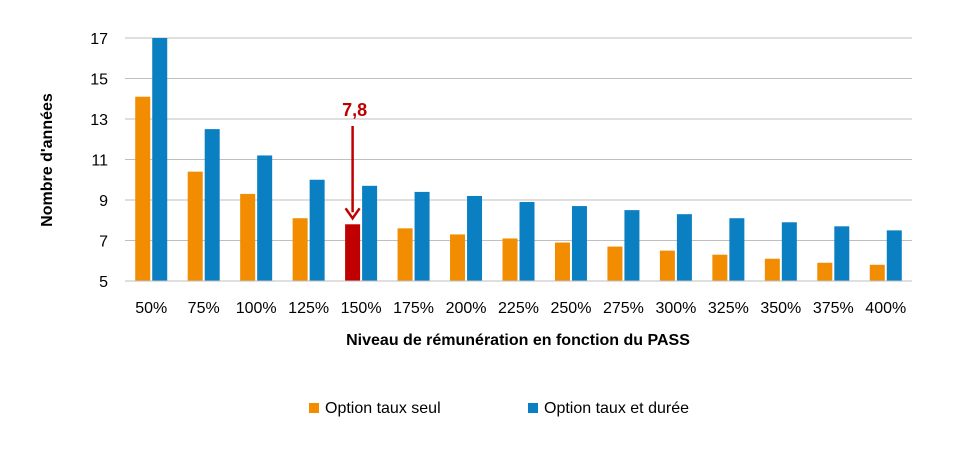  What do you see at coordinates (675, 308) in the screenshot?
I see `x-tick-label: 300%` at bounding box center [675, 308].